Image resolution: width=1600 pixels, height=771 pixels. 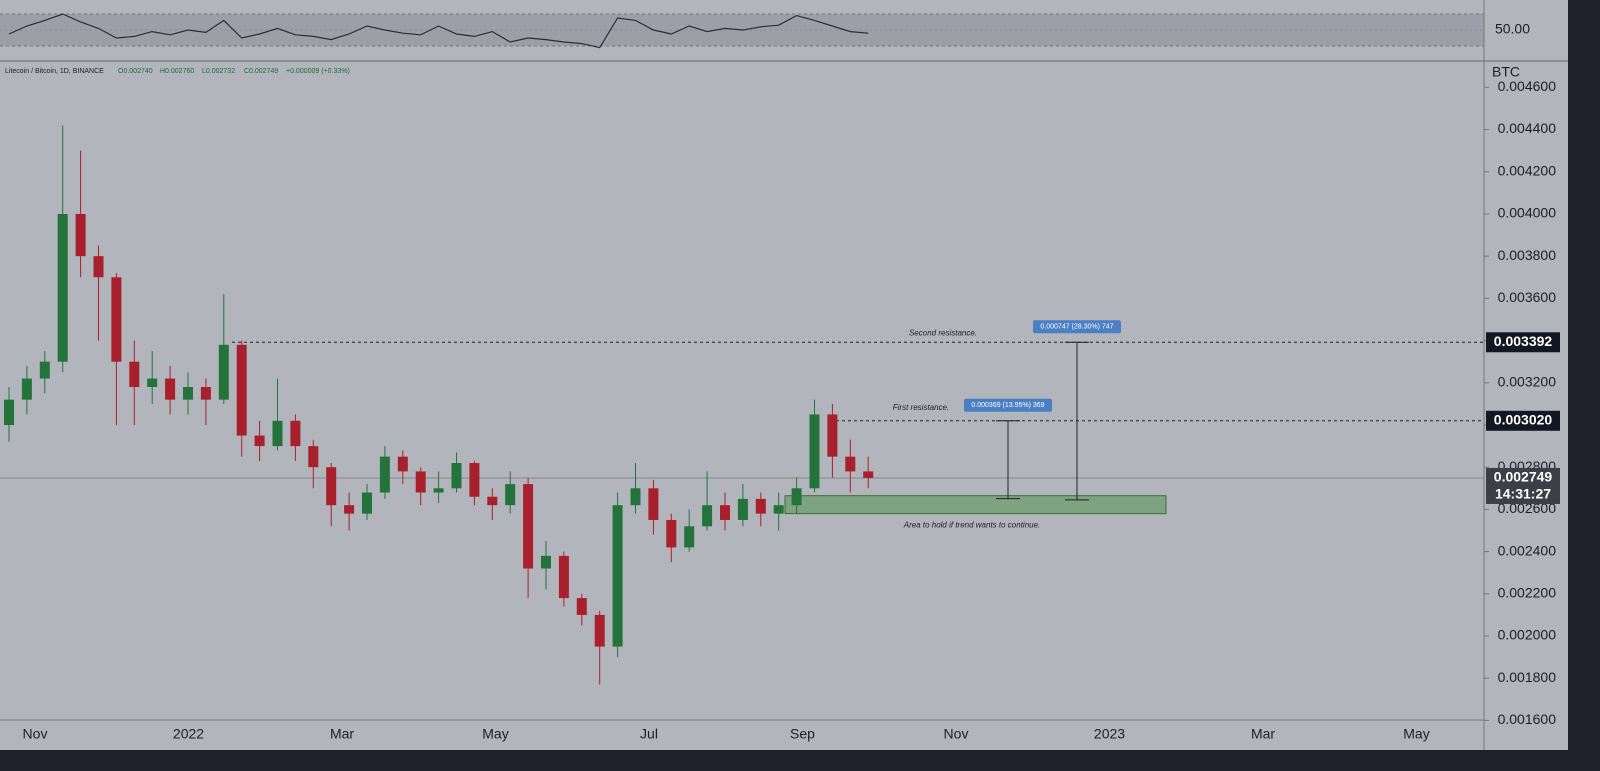 I want to click on y-tick-label: 0.002000, so click(x=1527, y=635).